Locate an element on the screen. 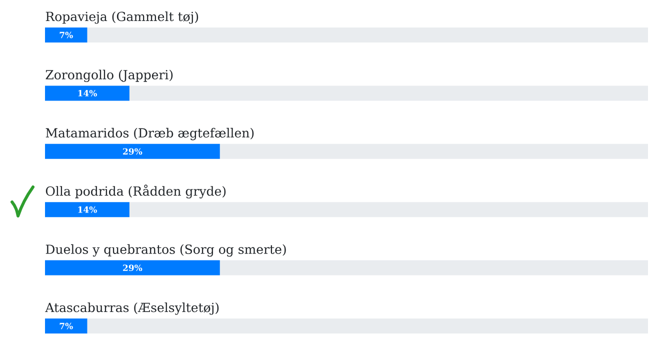 The width and height of the screenshot is (660, 344). y-tick-label: Zorongollo (Japperi) is located at coordinates (109, 76).